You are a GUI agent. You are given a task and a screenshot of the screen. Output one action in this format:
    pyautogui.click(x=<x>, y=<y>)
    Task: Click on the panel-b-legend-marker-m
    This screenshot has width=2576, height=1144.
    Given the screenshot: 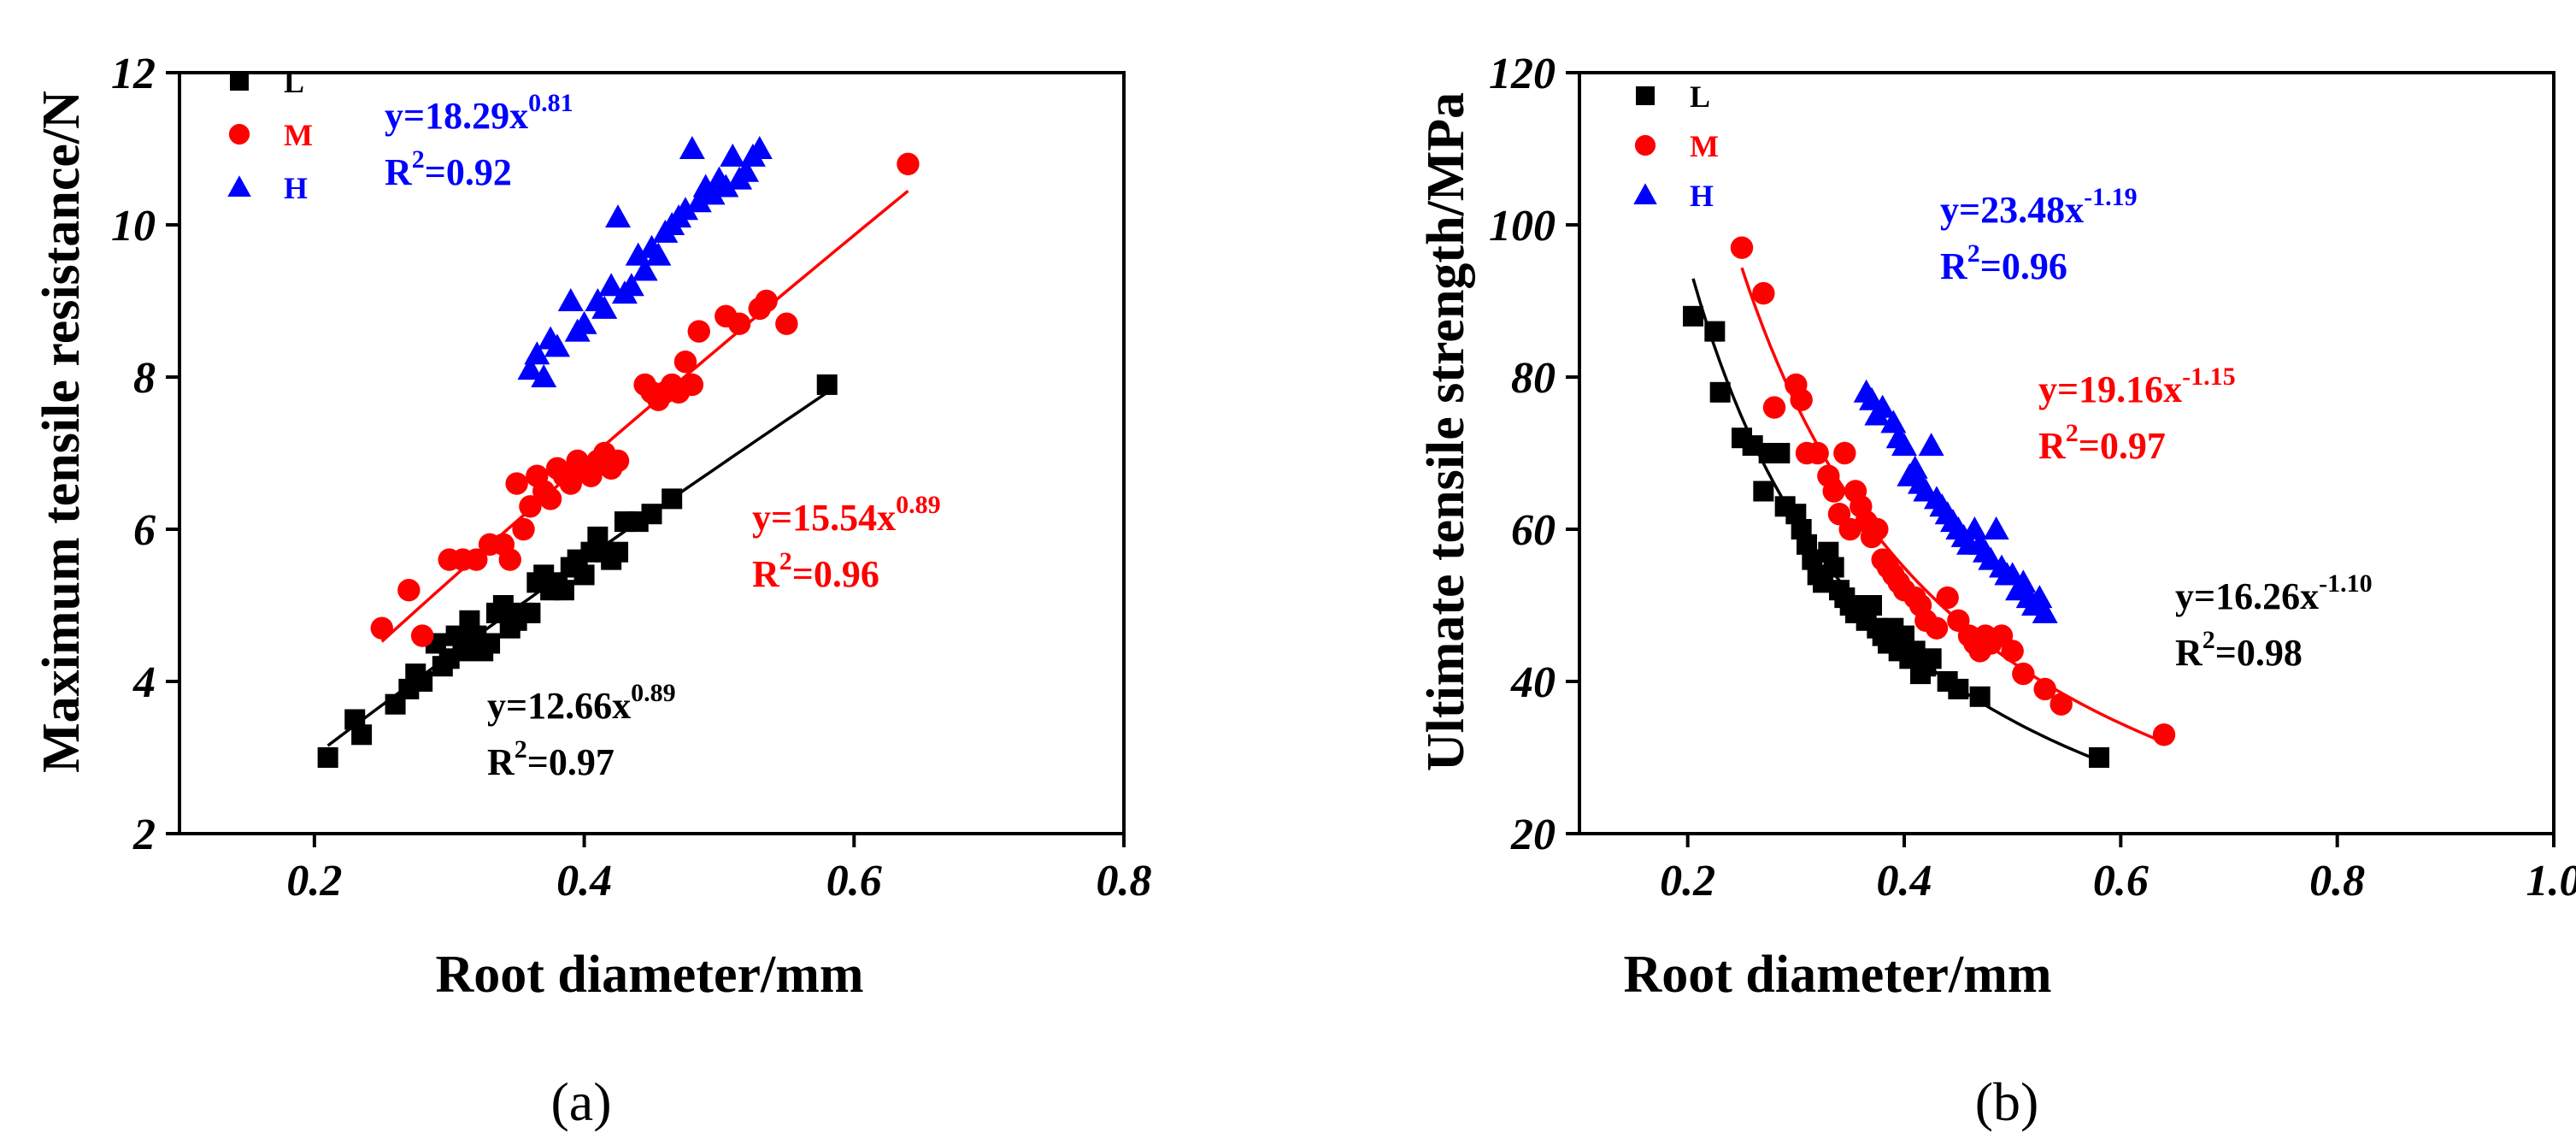 What is the action you would take?
    pyautogui.click(x=1645, y=145)
    